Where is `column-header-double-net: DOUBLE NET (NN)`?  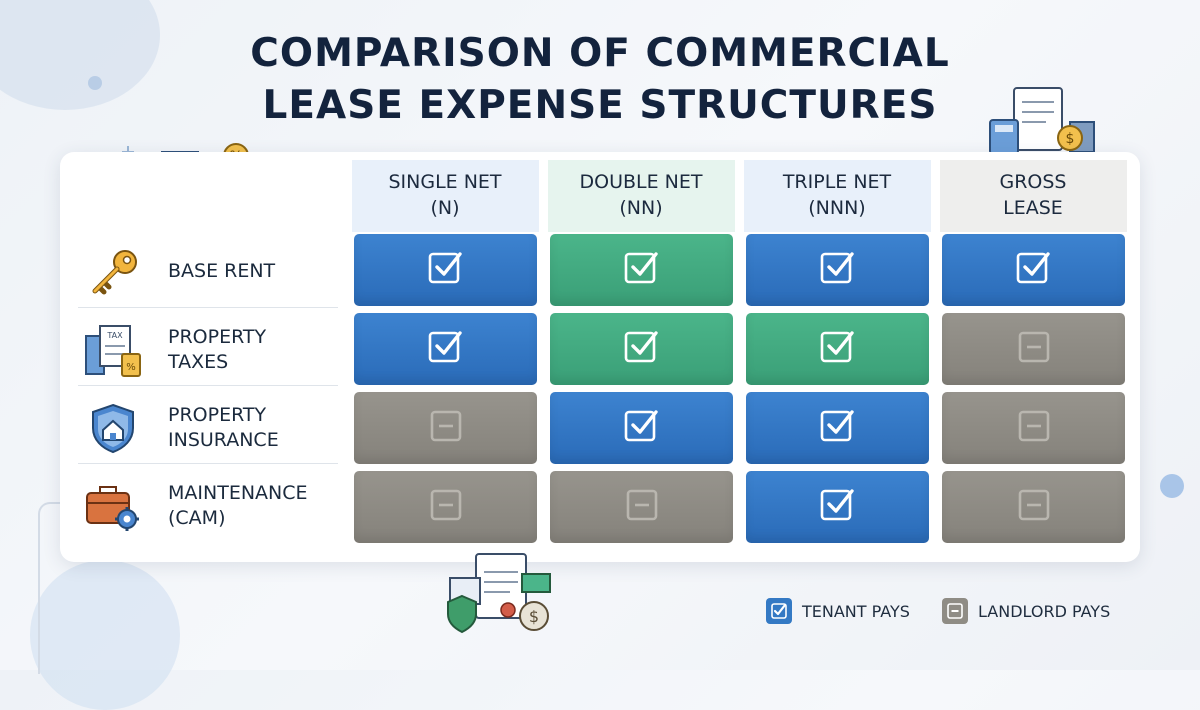 column-header-double-net: DOUBLE NET (NN) is located at coordinates (641, 195).